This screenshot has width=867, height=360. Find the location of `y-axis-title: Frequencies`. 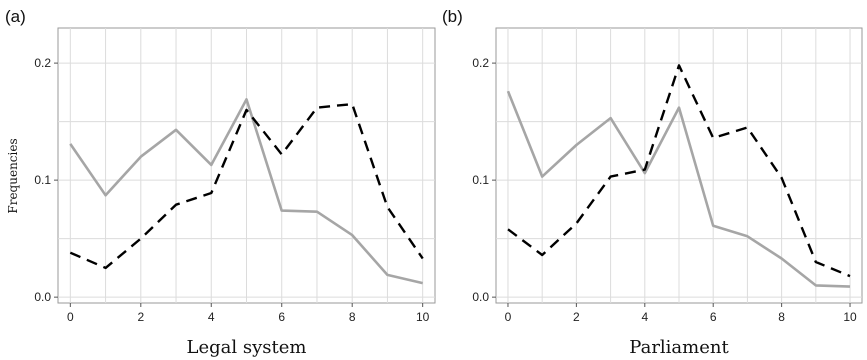

y-axis-title: Frequencies is located at coordinates (13, 175).